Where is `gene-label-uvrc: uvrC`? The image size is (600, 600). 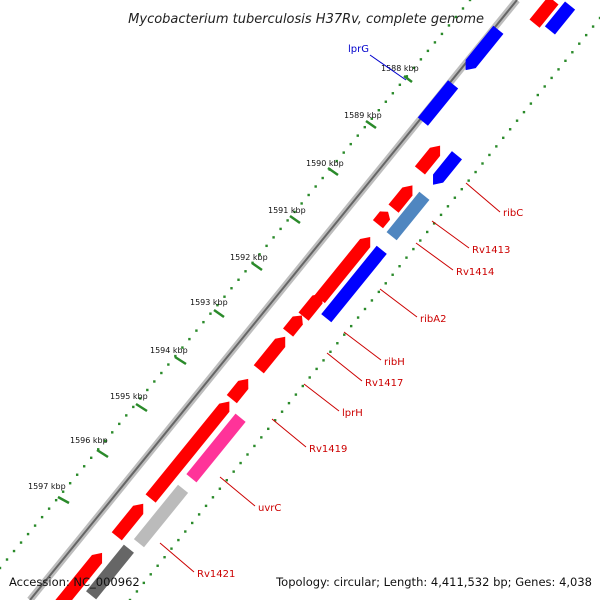
gene-label-uvrc: uvrC is located at coordinates (269, 508).